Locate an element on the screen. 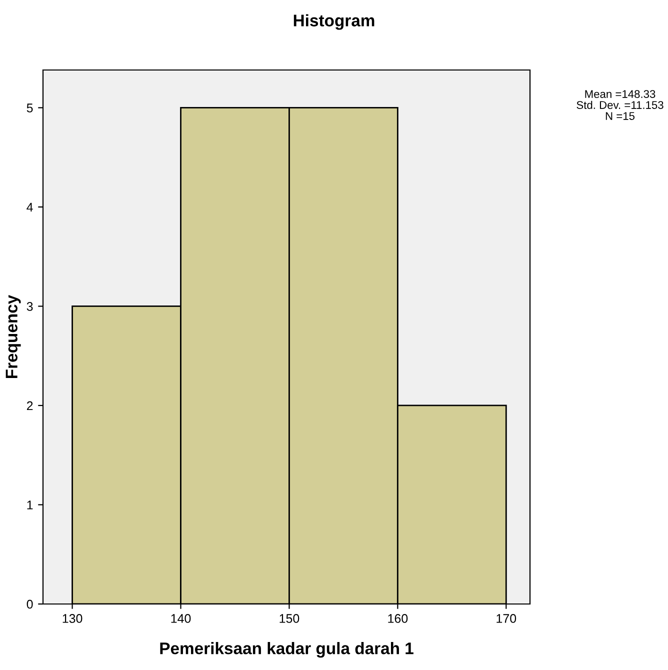 This screenshot has height=670, width=668. y-tick-label: 3 is located at coordinates (29, 306).